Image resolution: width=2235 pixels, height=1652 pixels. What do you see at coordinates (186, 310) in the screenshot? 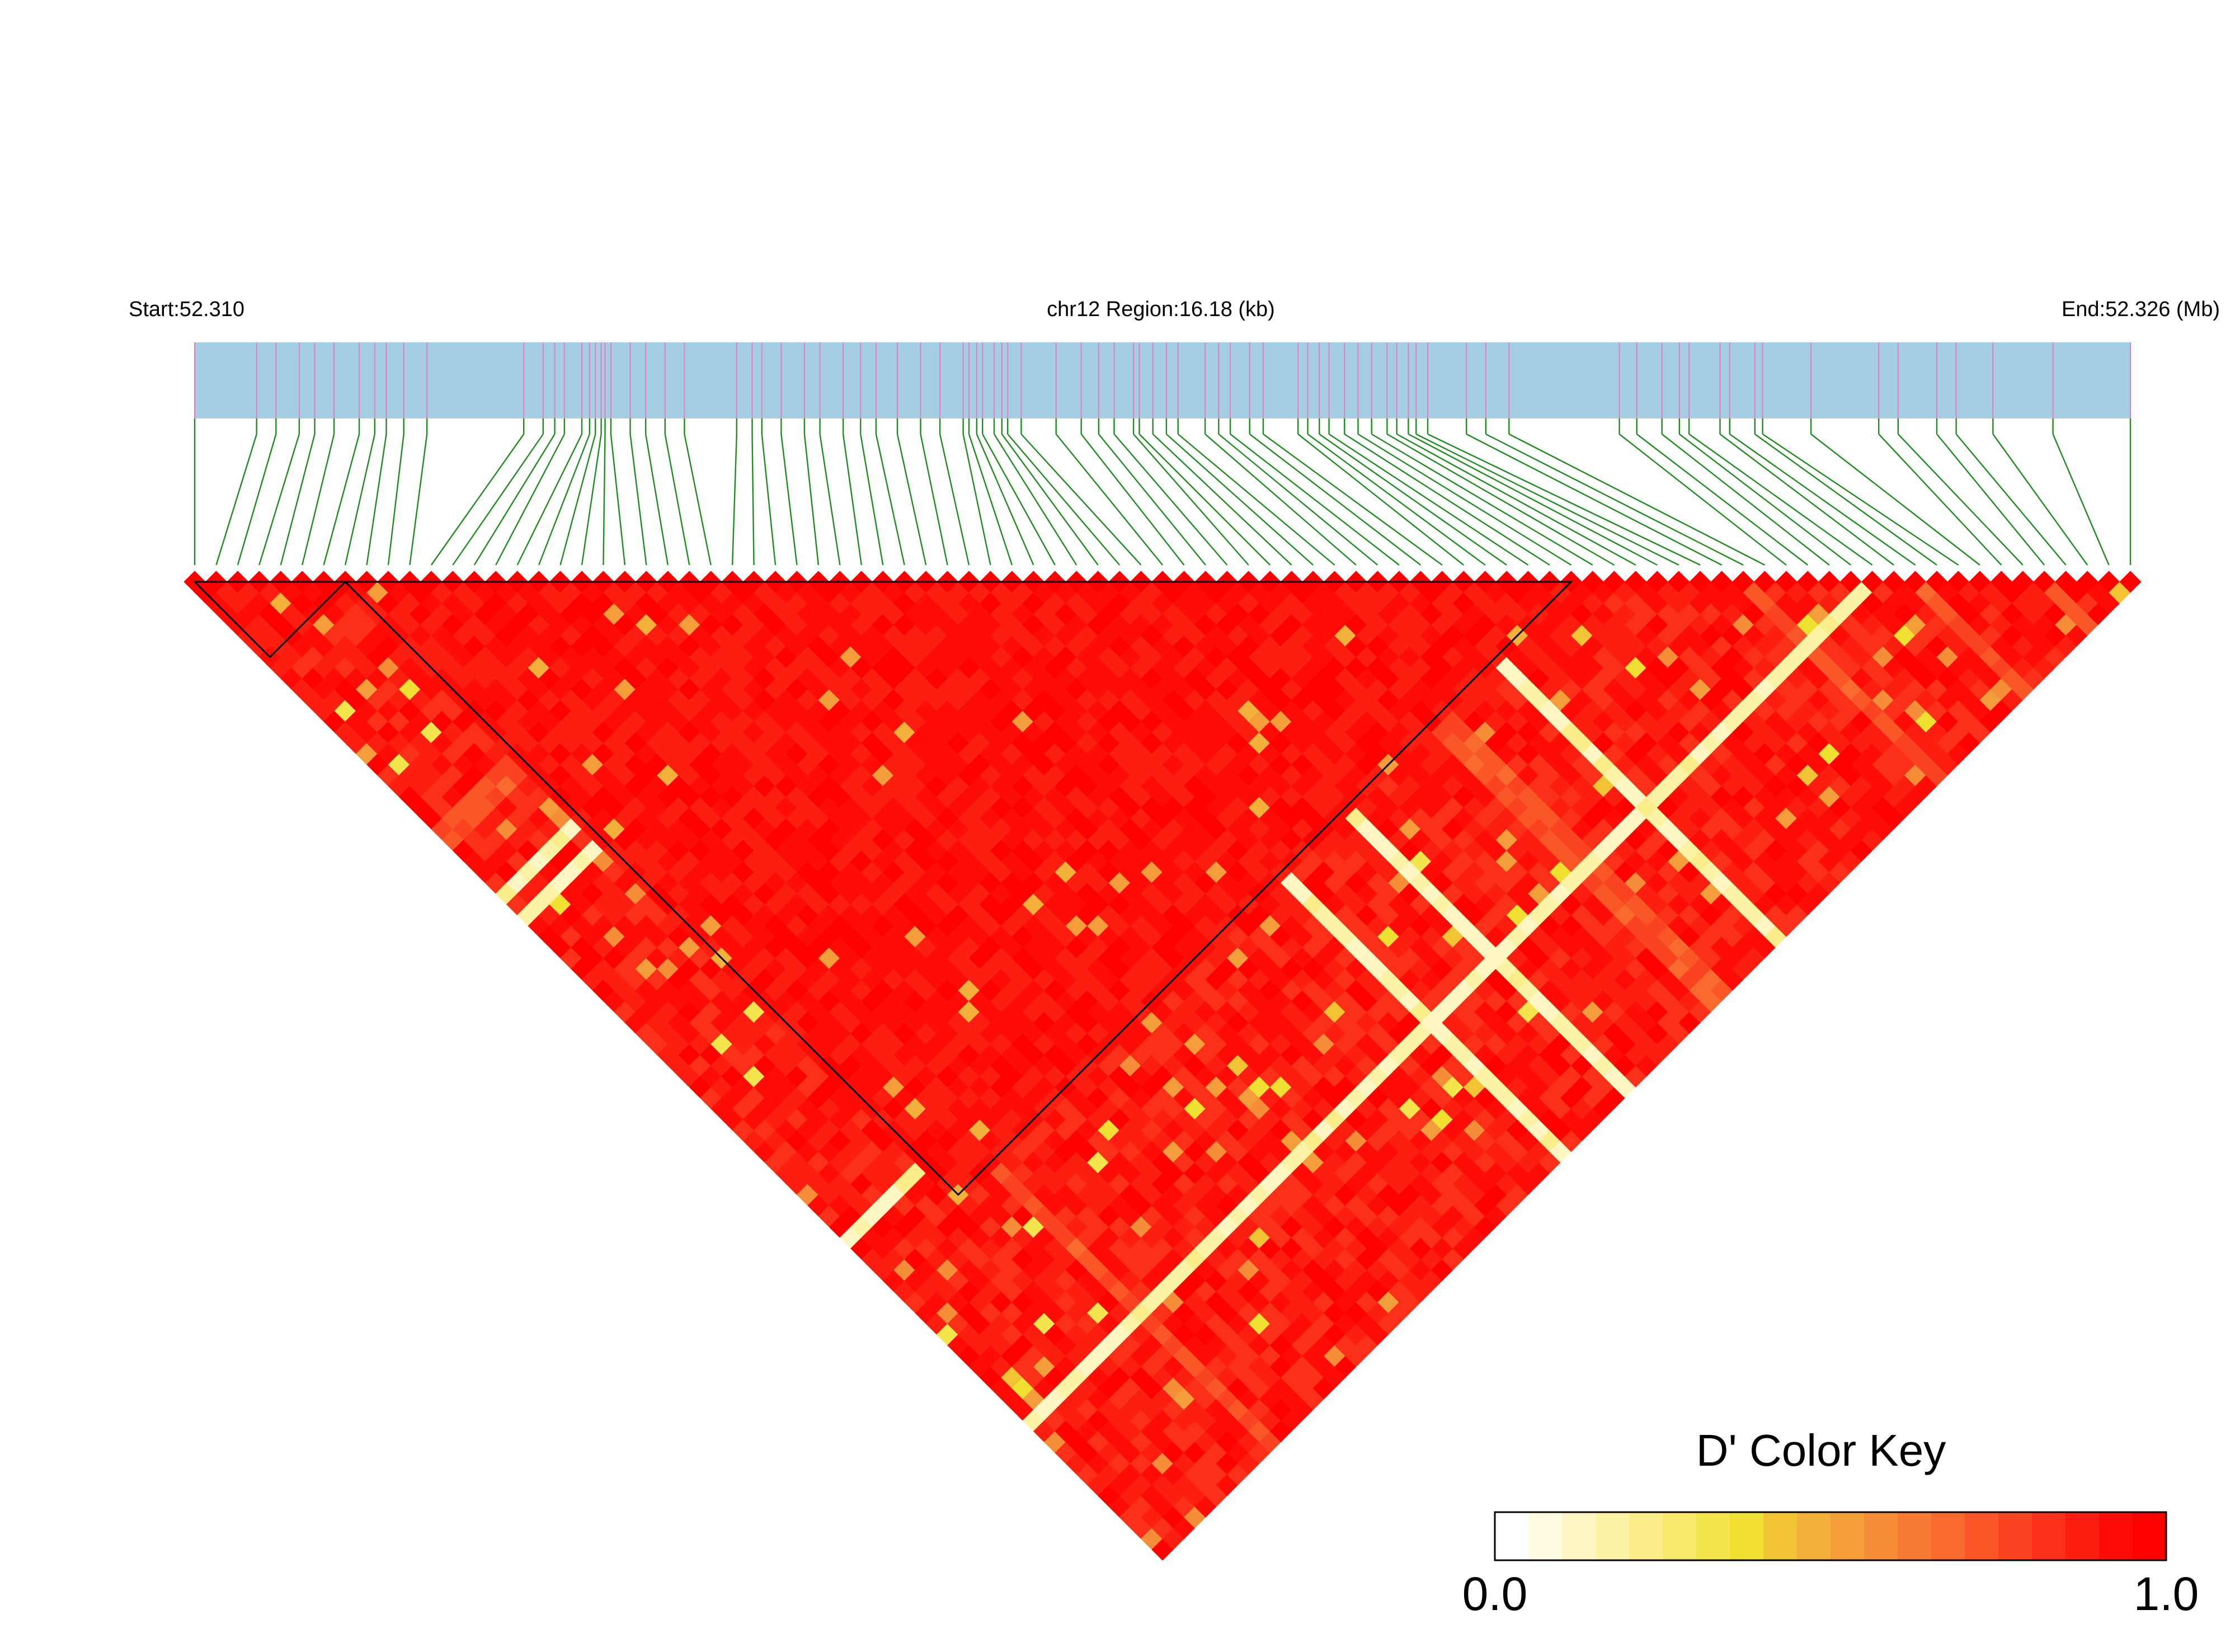
I see `start-label: Start:52.310` at bounding box center [186, 310].